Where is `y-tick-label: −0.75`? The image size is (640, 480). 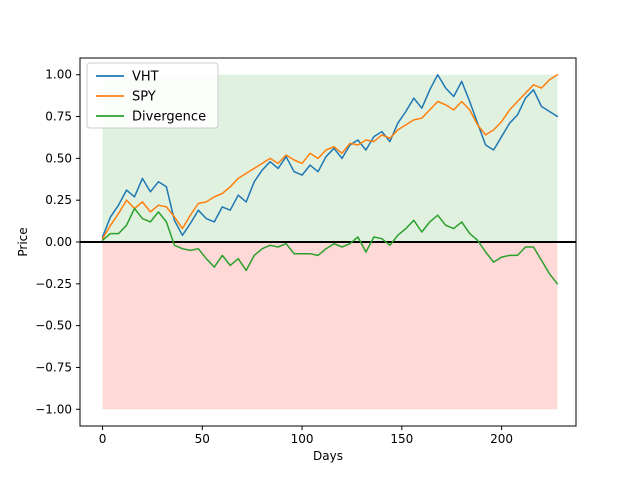
y-tick-label: −0.75 is located at coordinates (53, 367).